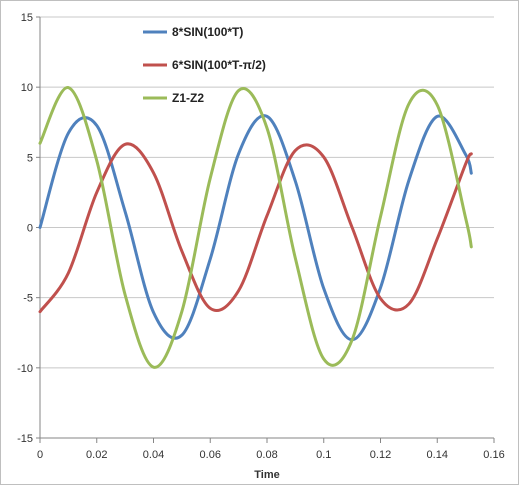  Describe the element at coordinates (25, 439) in the screenshot. I see `y-tick-label: -15` at that location.